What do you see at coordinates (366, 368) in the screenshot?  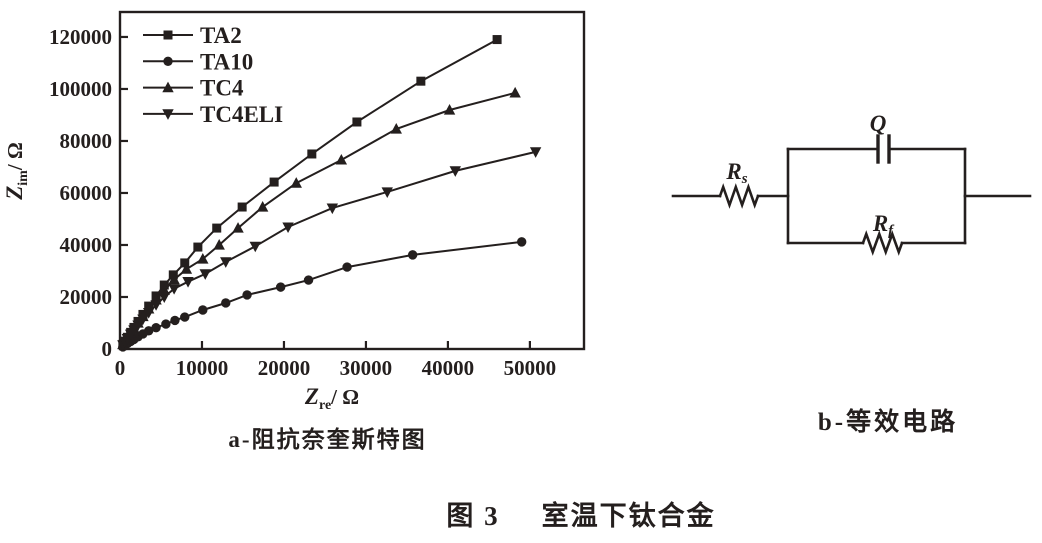 I see `x-tick-label: 30000` at bounding box center [366, 368].